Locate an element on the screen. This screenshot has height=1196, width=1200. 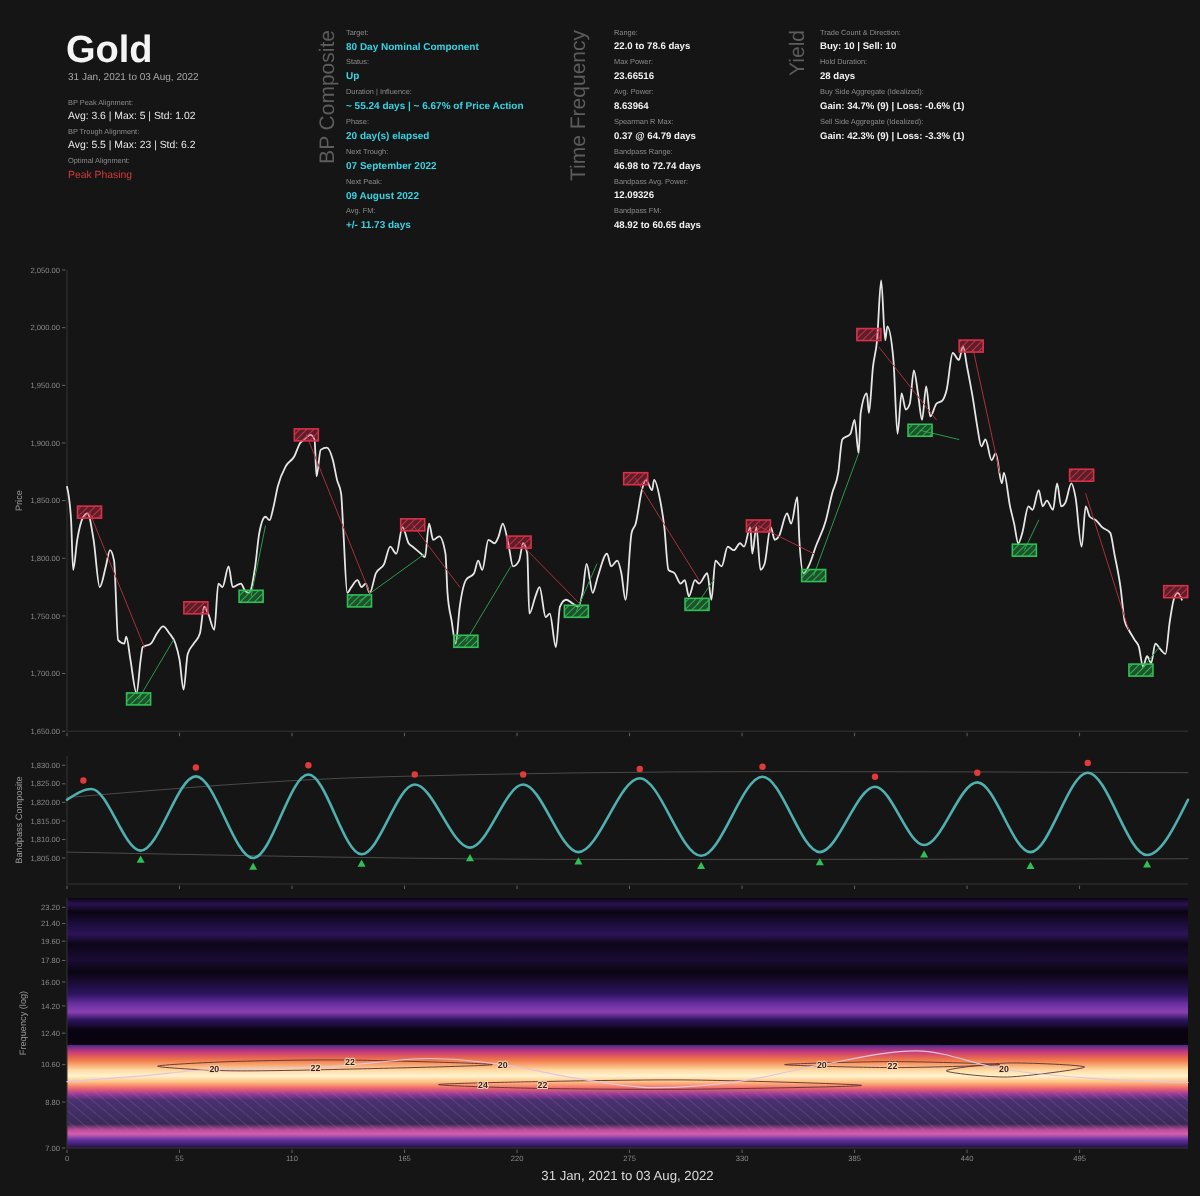
text: BP Composite is located at coordinates (328, 96).